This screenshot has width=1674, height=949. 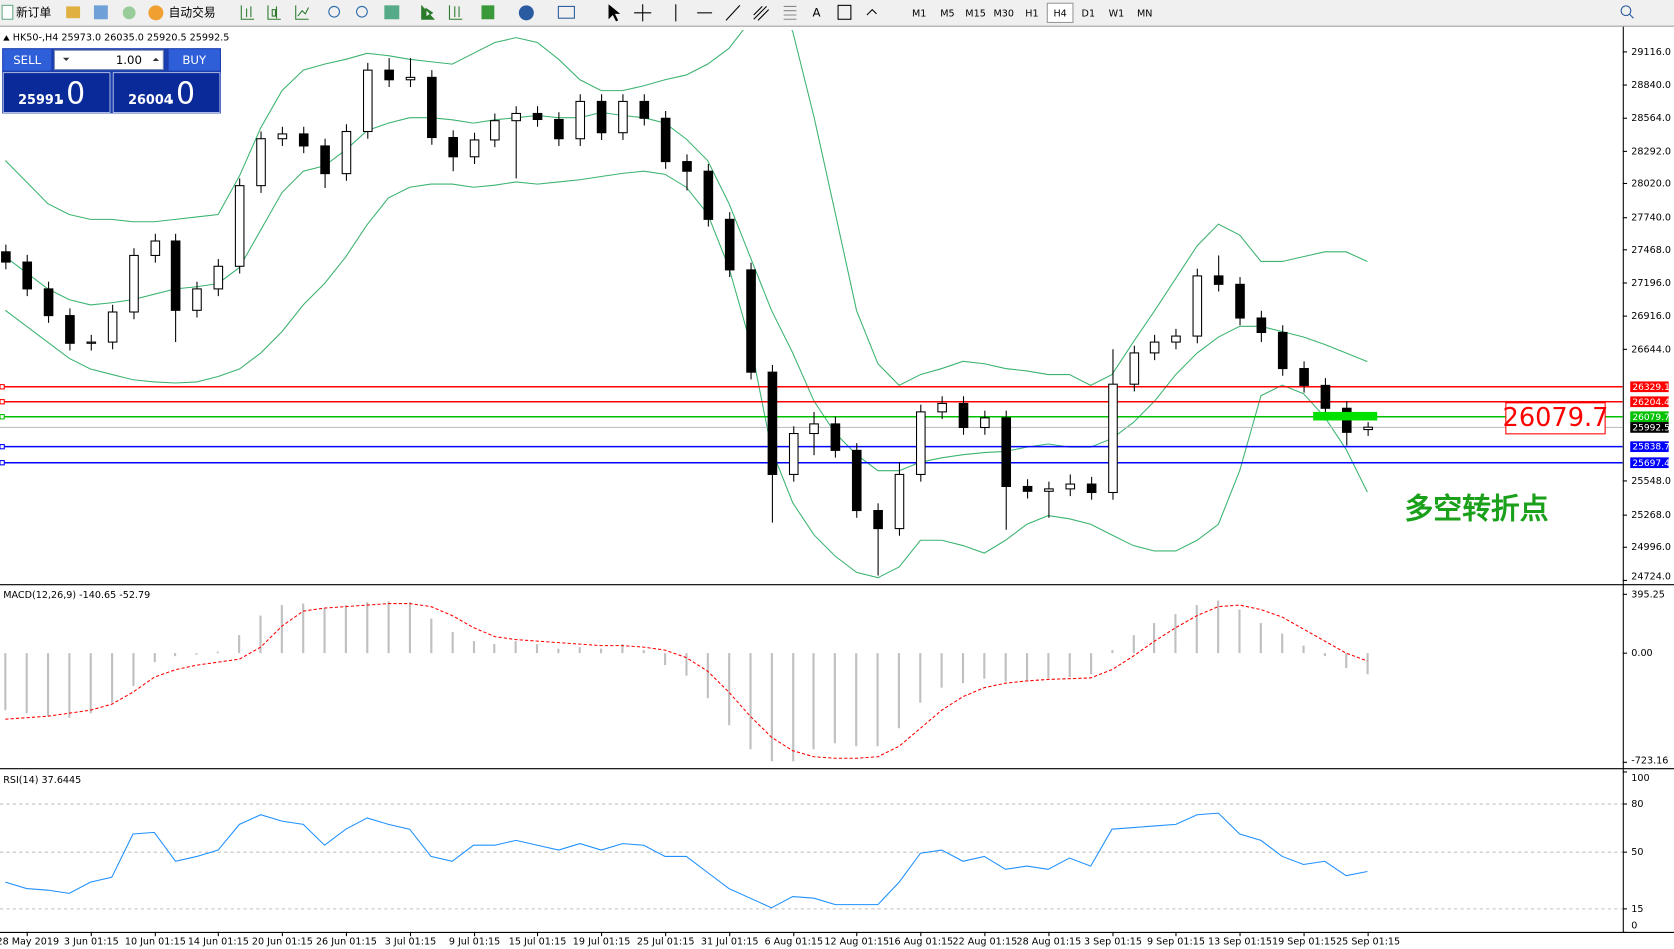 What do you see at coordinates (108, 60) in the screenshot?
I see `volume-input` at bounding box center [108, 60].